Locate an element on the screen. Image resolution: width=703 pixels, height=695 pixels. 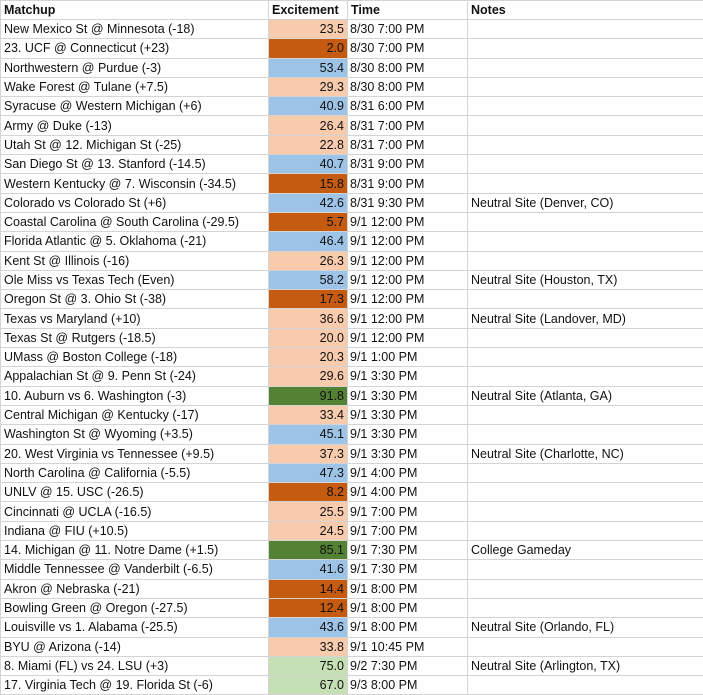
matchup-cell: 10. Auburn vs 6. Washington (-3) is located at coordinates (135, 395).